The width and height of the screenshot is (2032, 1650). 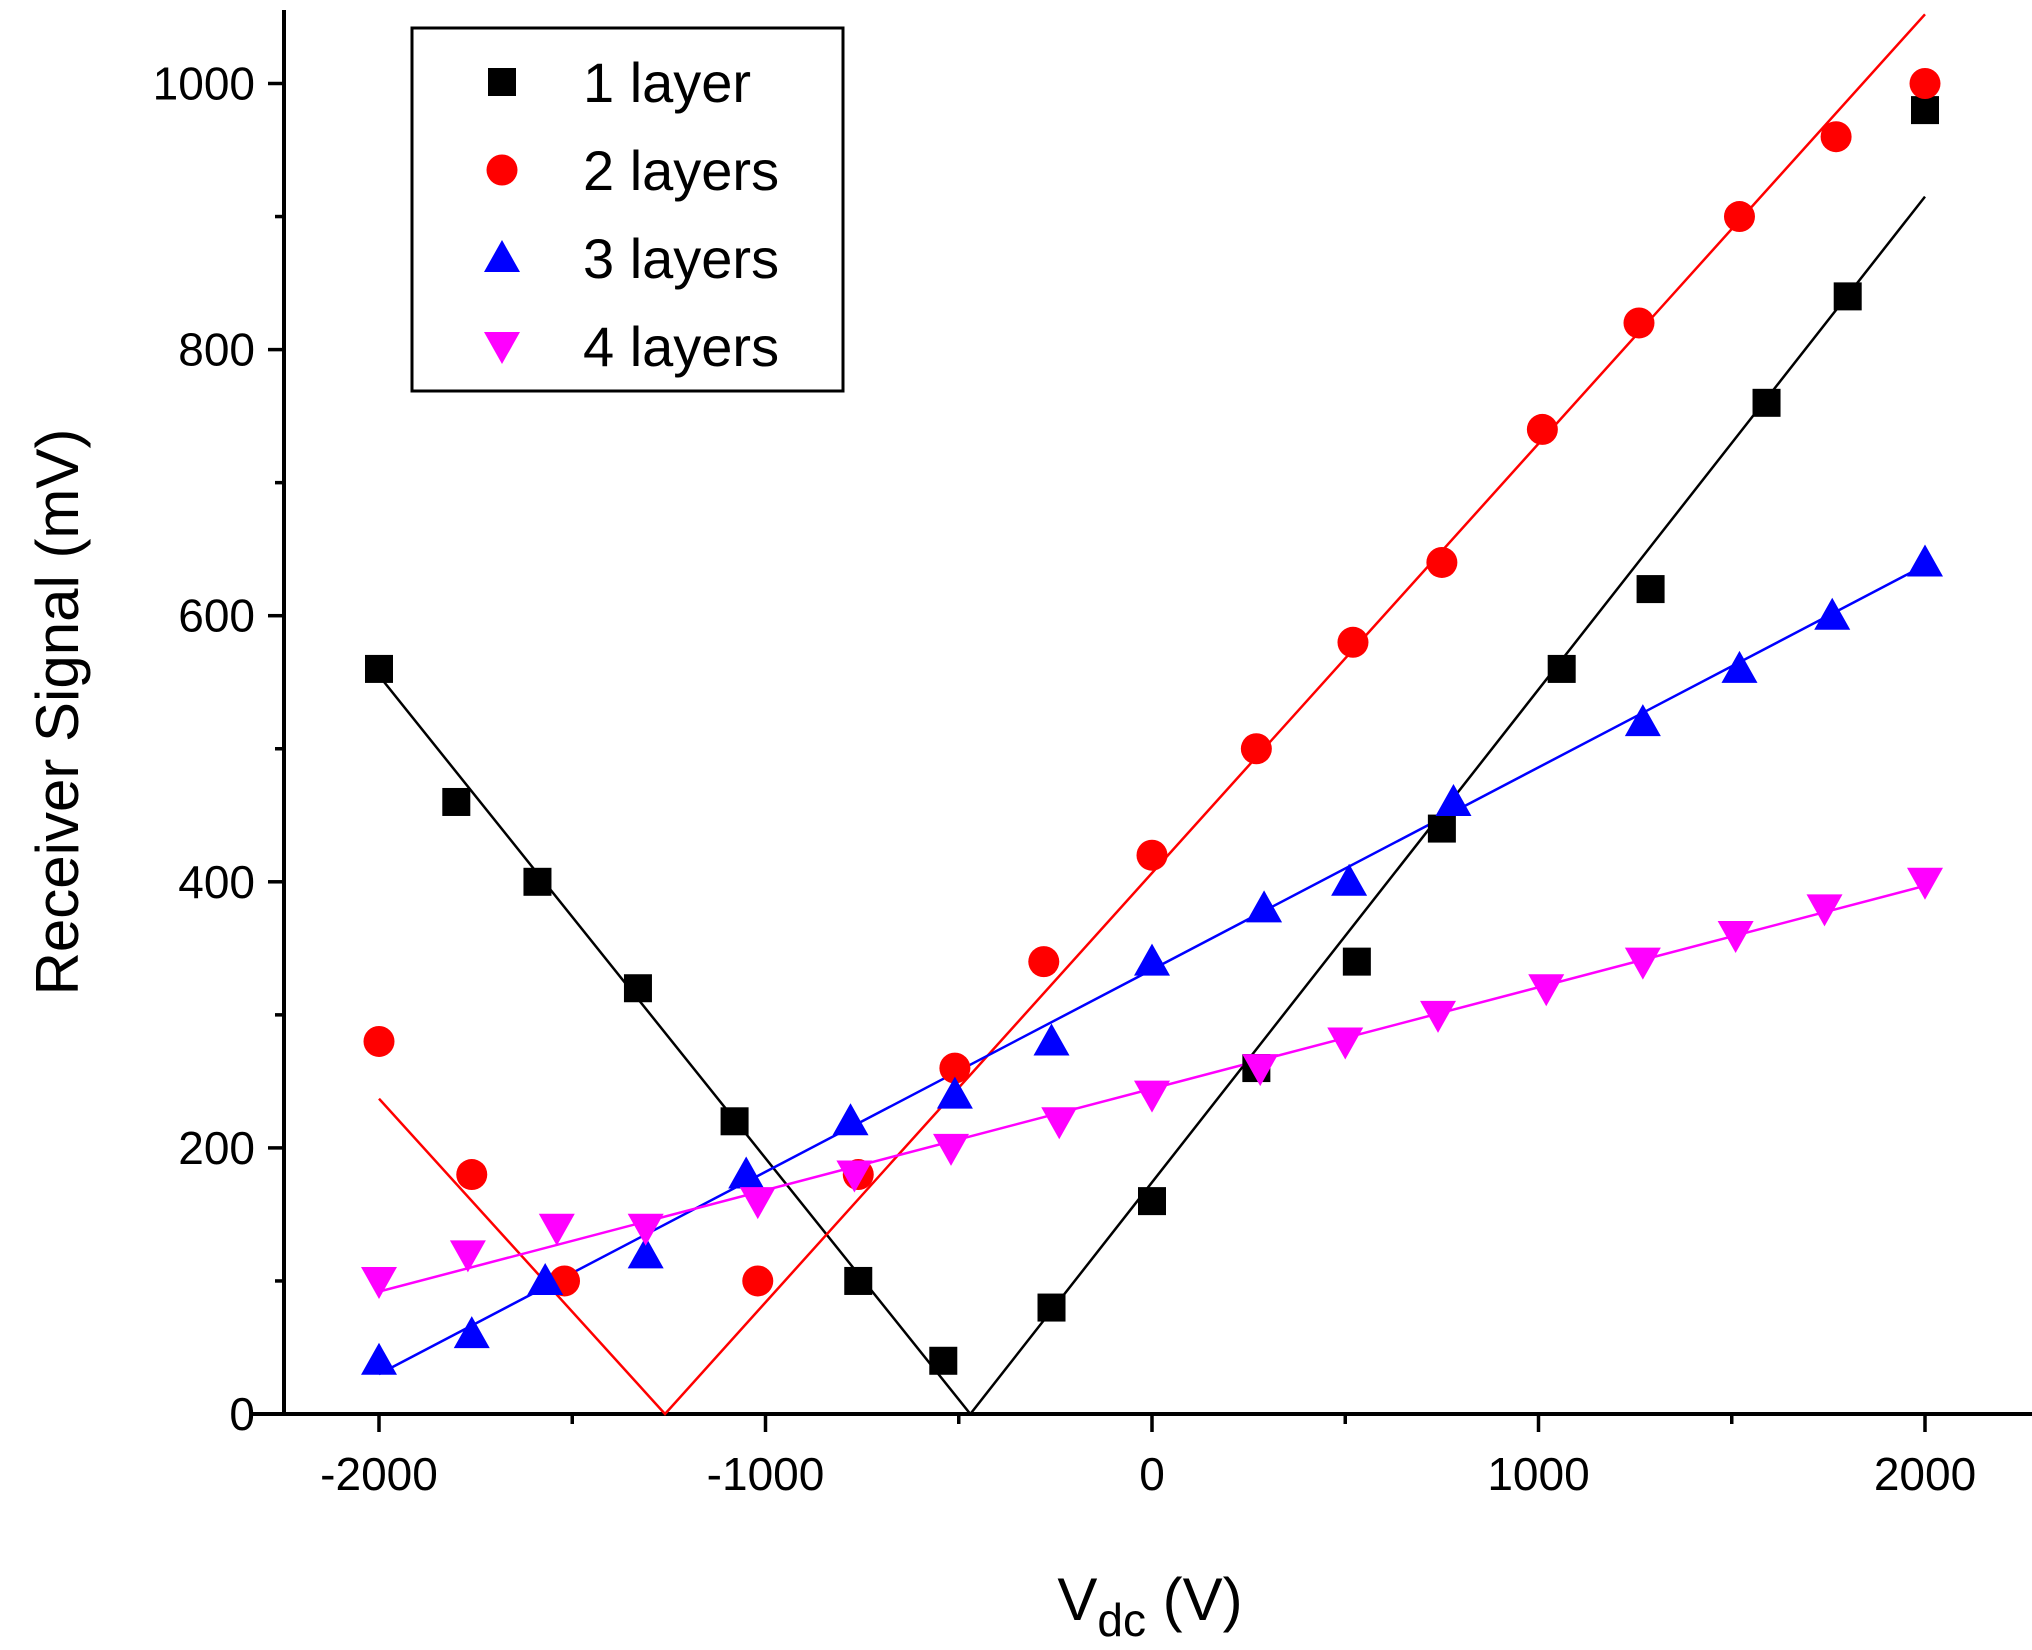 What do you see at coordinates (379, 1474) in the screenshot?
I see `x-tick-label: -2000` at bounding box center [379, 1474].